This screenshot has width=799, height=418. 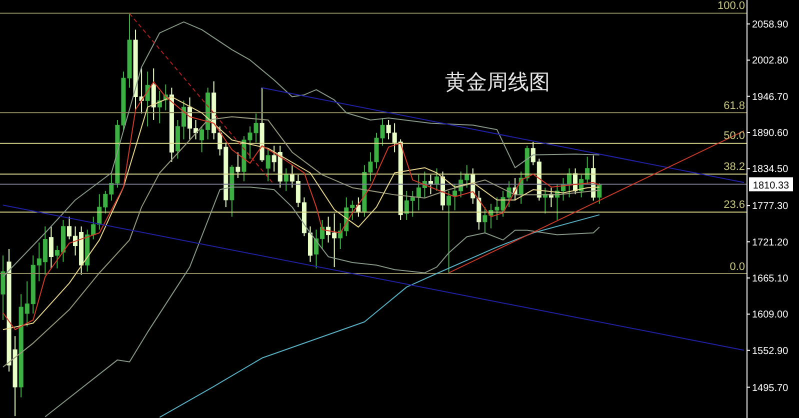 I want to click on y-tick-label: 1552.90, so click(x=770, y=351).